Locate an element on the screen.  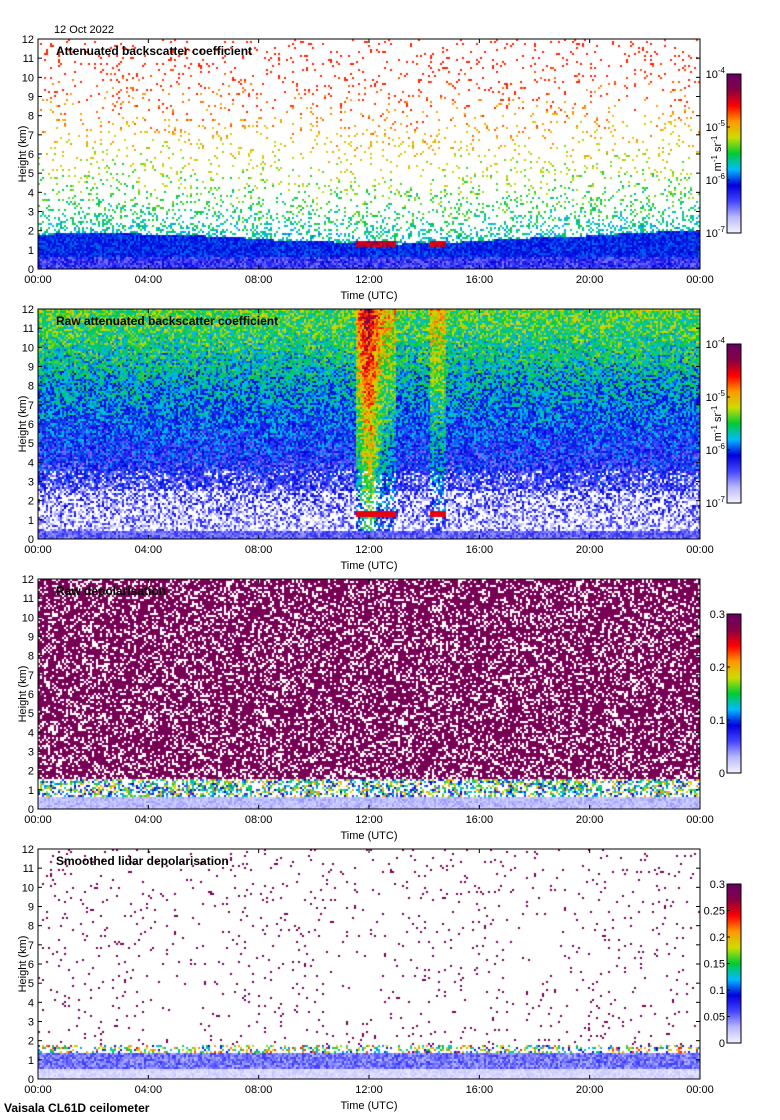
panel-title: Raw depolarisation is located at coordinates (111, 591).